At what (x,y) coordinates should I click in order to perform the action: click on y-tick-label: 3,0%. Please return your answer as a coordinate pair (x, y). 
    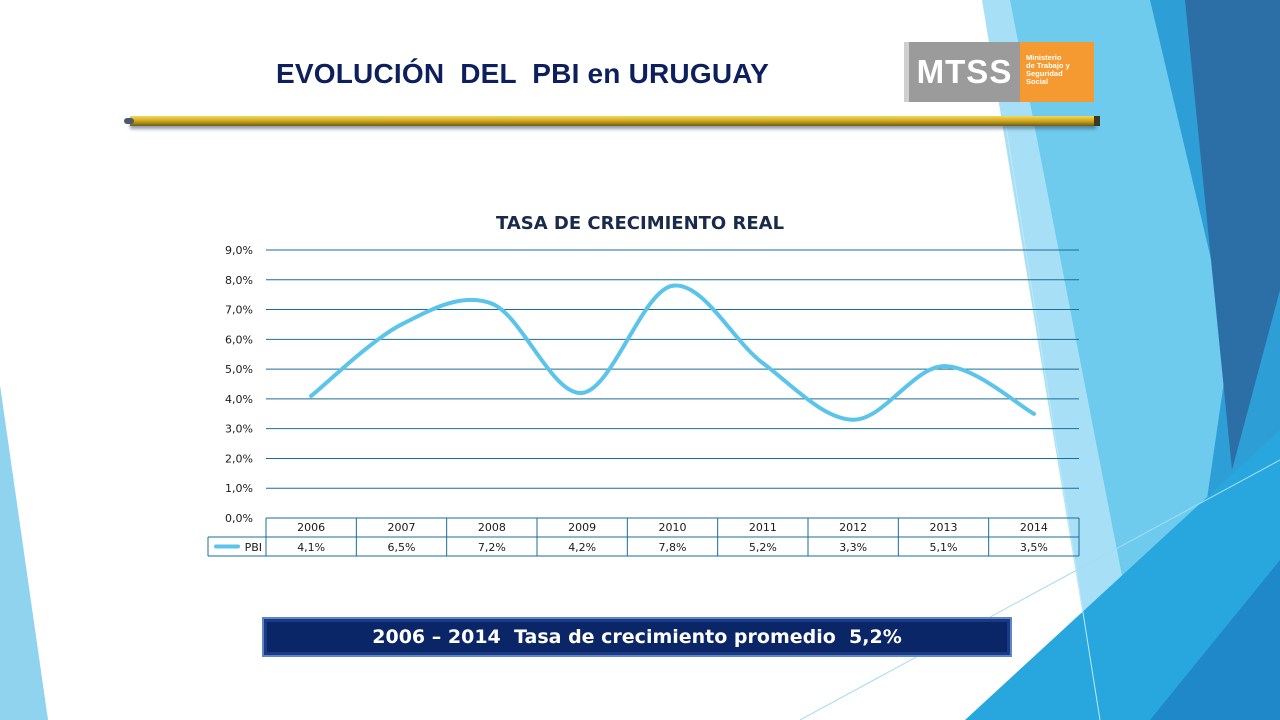
    Looking at the image, I should click on (239, 429).